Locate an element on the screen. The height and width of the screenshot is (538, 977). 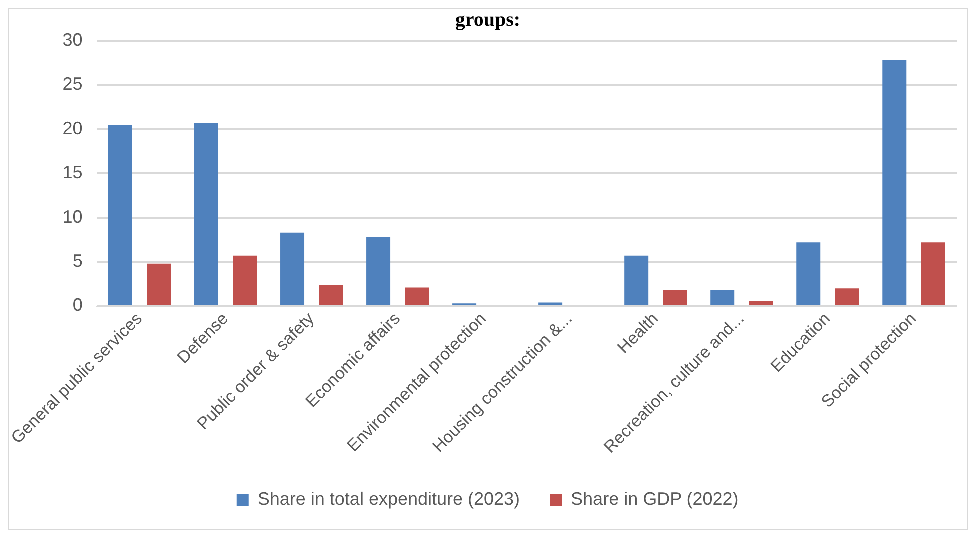
chart-title: groups: is located at coordinates (488, 20).